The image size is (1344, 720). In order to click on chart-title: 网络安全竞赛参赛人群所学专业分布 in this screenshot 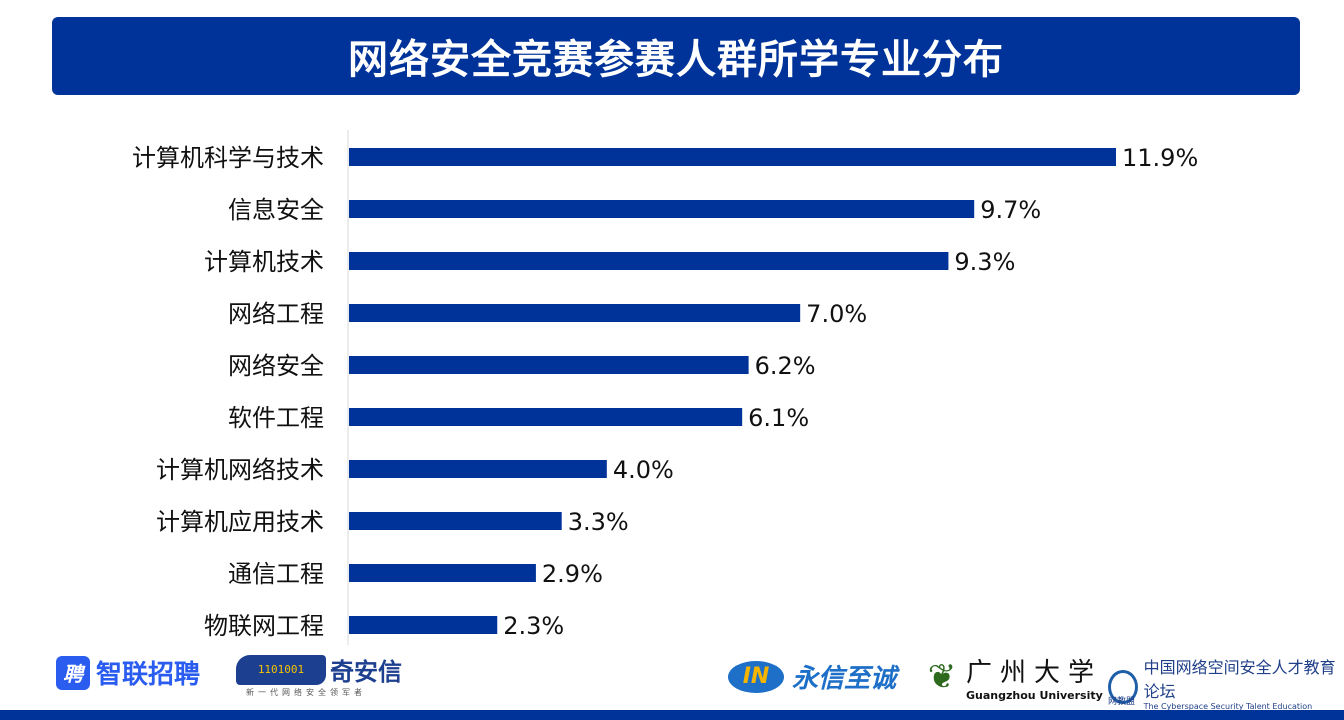, I will do `click(676, 60)`.